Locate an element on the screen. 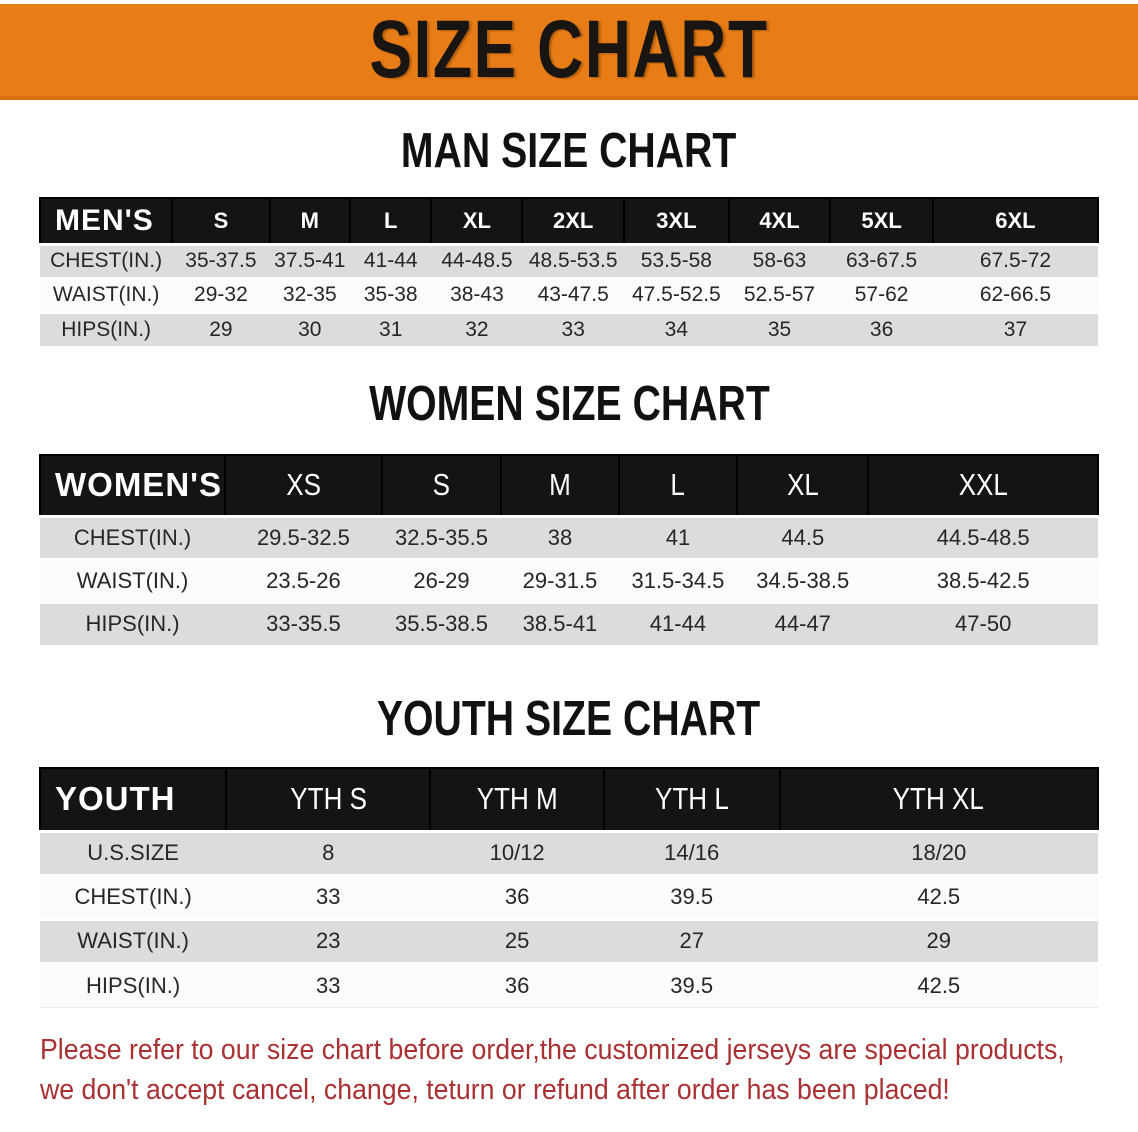  women-table-title-cell: WOMEN'S is located at coordinates (132, 485).